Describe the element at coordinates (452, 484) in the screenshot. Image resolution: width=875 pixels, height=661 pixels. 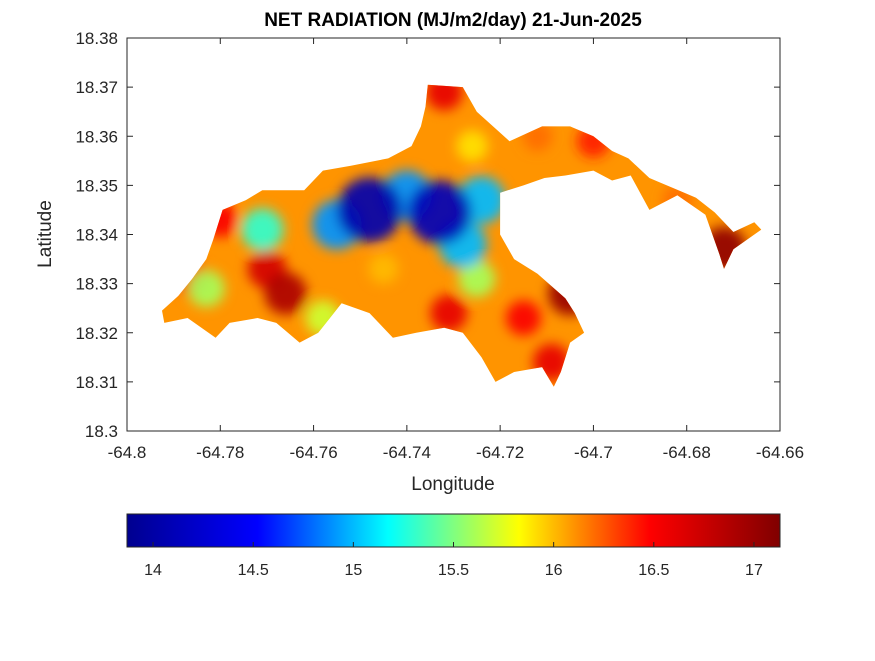
I see `x-axis-label: Longitude` at that location.